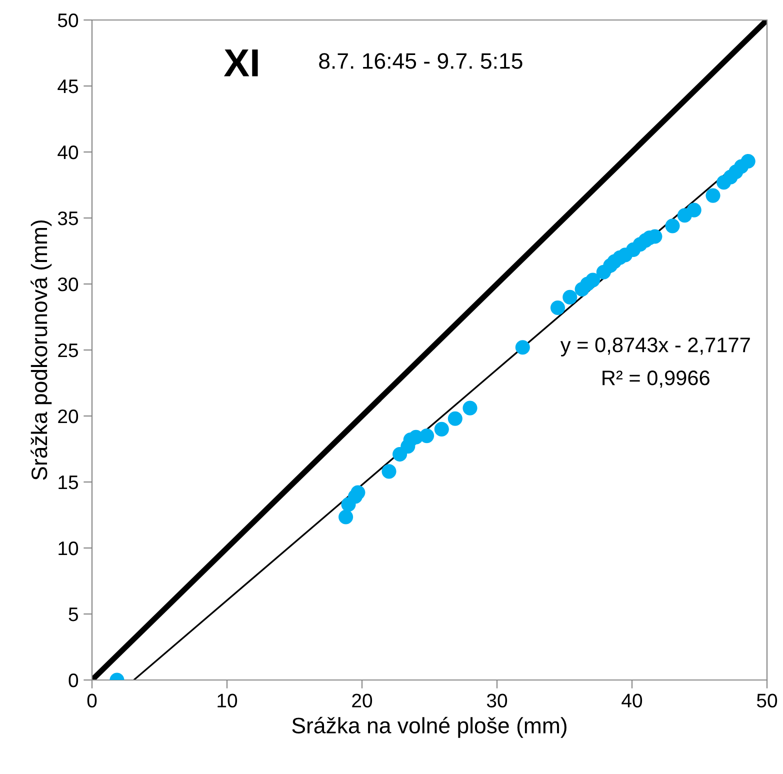 This screenshot has width=783, height=774. What do you see at coordinates (68, 416) in the screenshot?
I see `y-tick-label: 20` at bounding box center [68, 416].